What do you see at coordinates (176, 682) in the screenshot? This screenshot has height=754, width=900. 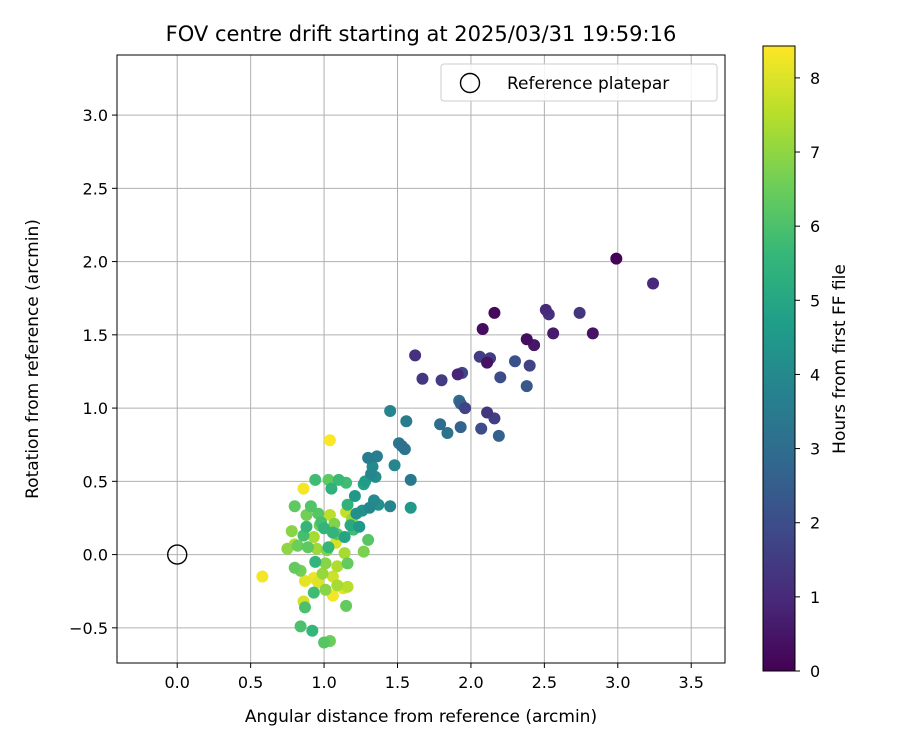 I see `x-tick-label: 0.0` at bounding box center [176, 682].